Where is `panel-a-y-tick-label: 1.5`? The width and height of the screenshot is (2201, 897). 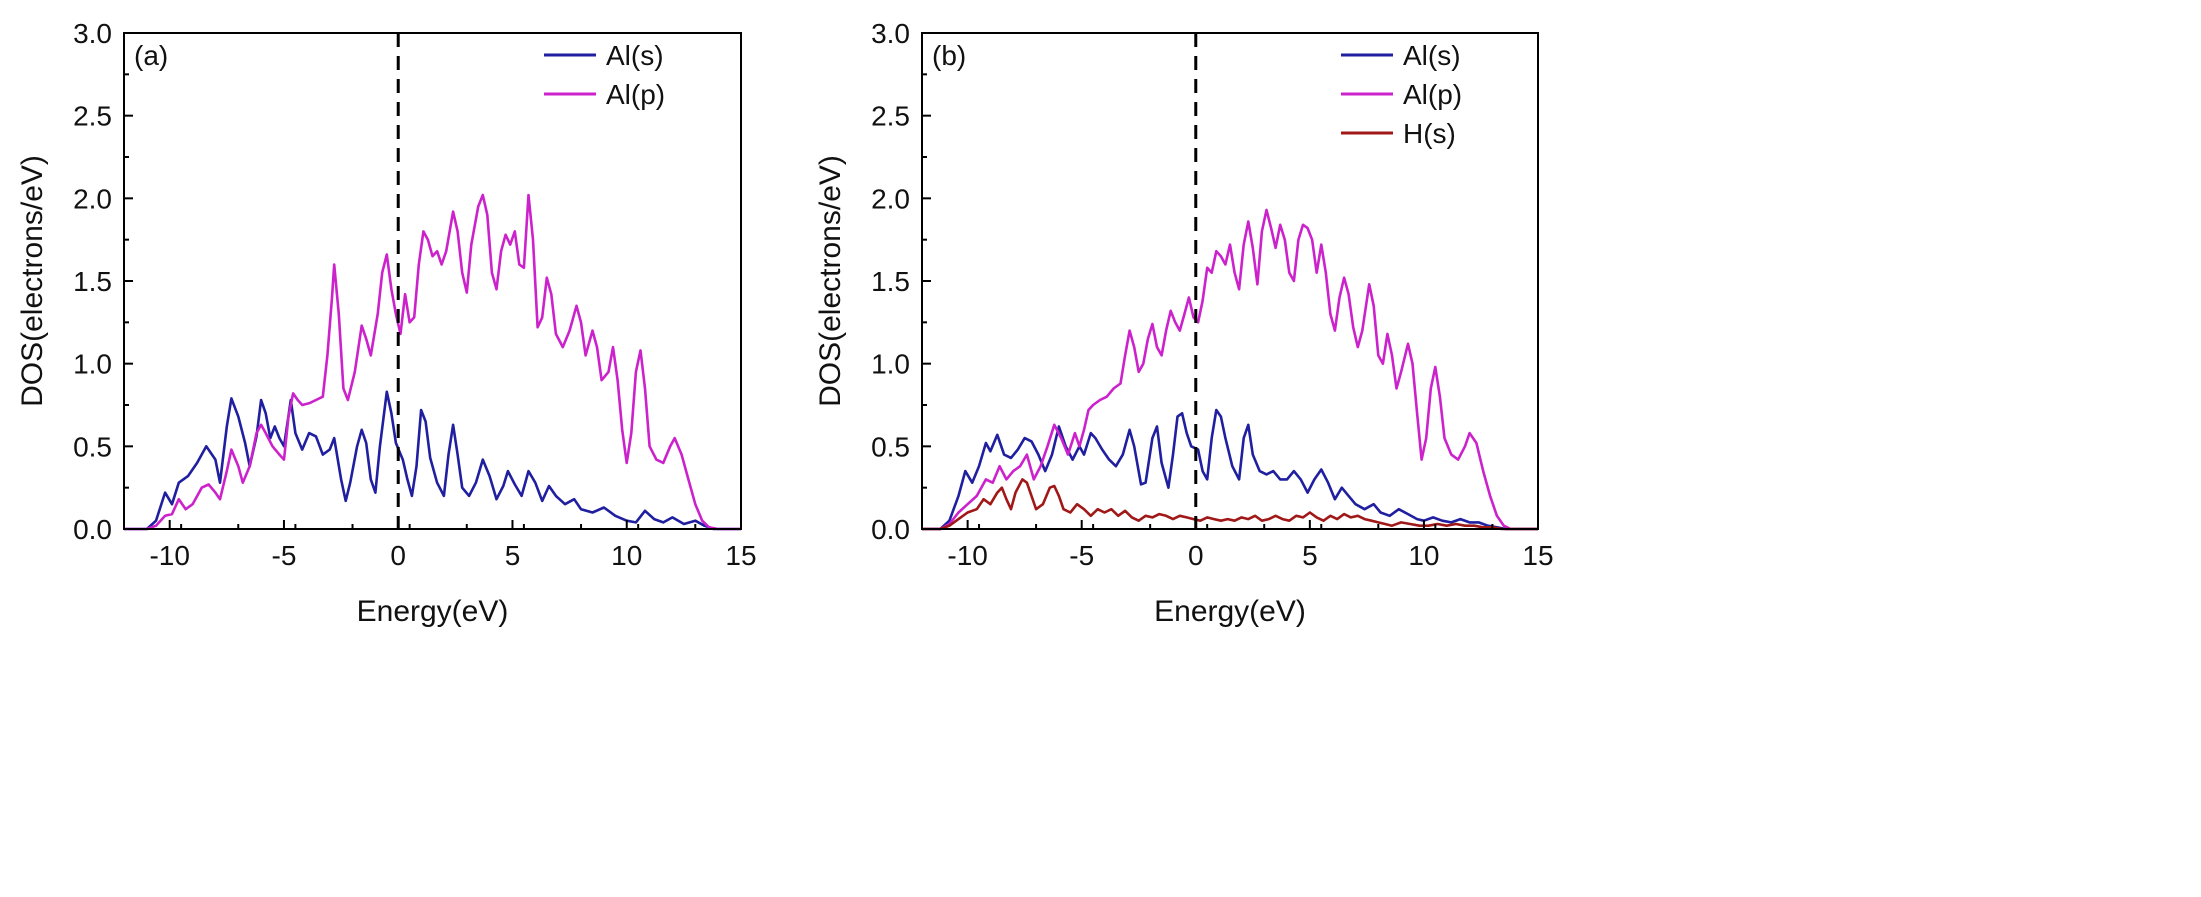 panel-a-y-tick-label: 1.5 is located at coordinates (92, 281).